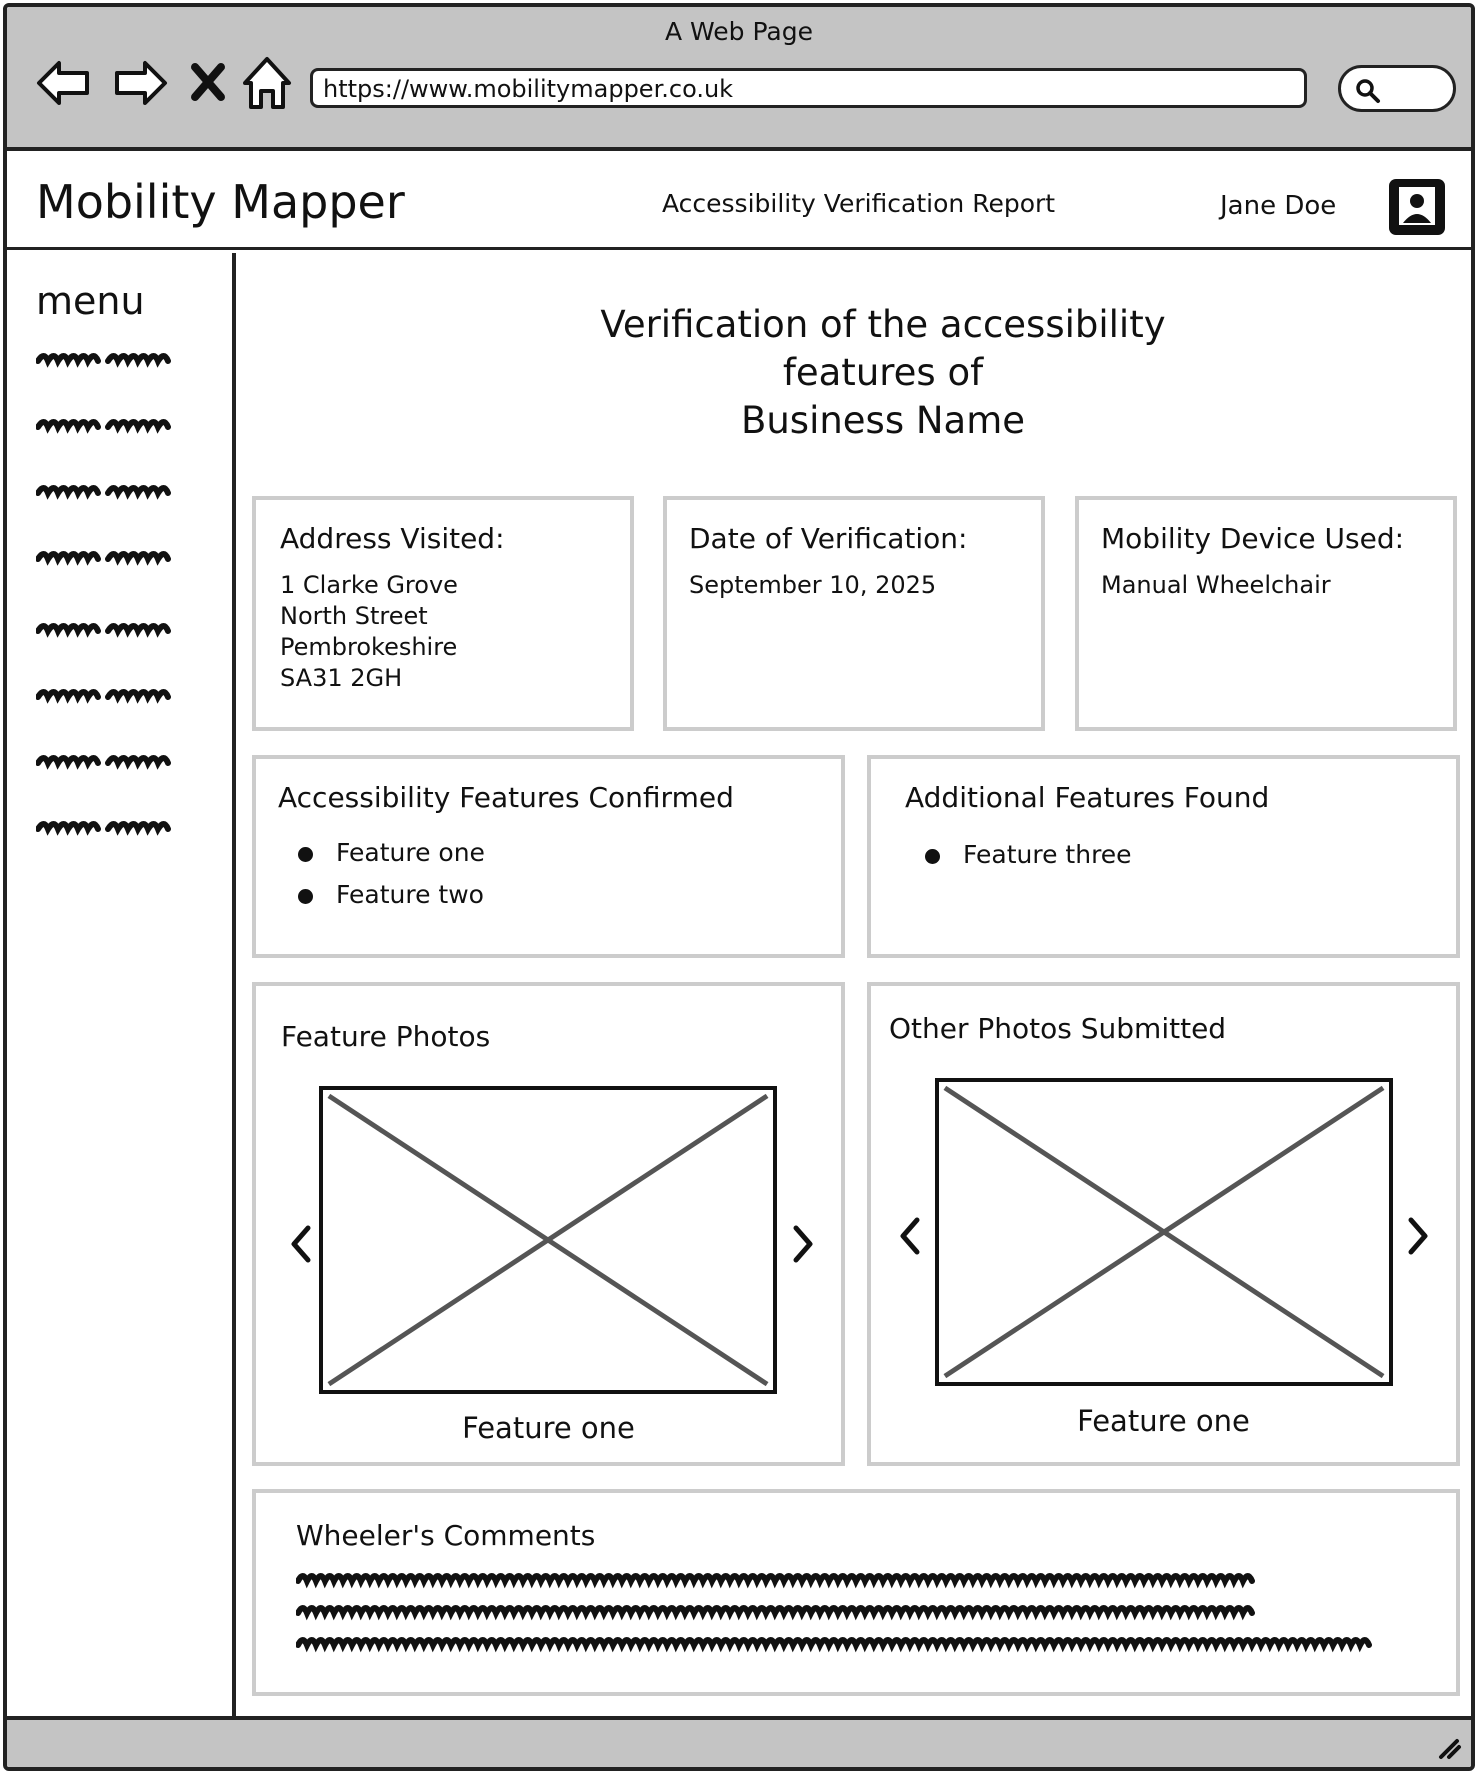 The width and height of the screenshot is (1478, 1774). Describe the element at coordinates (267, 83) in the screenshot. I see `home-icon` at that location.